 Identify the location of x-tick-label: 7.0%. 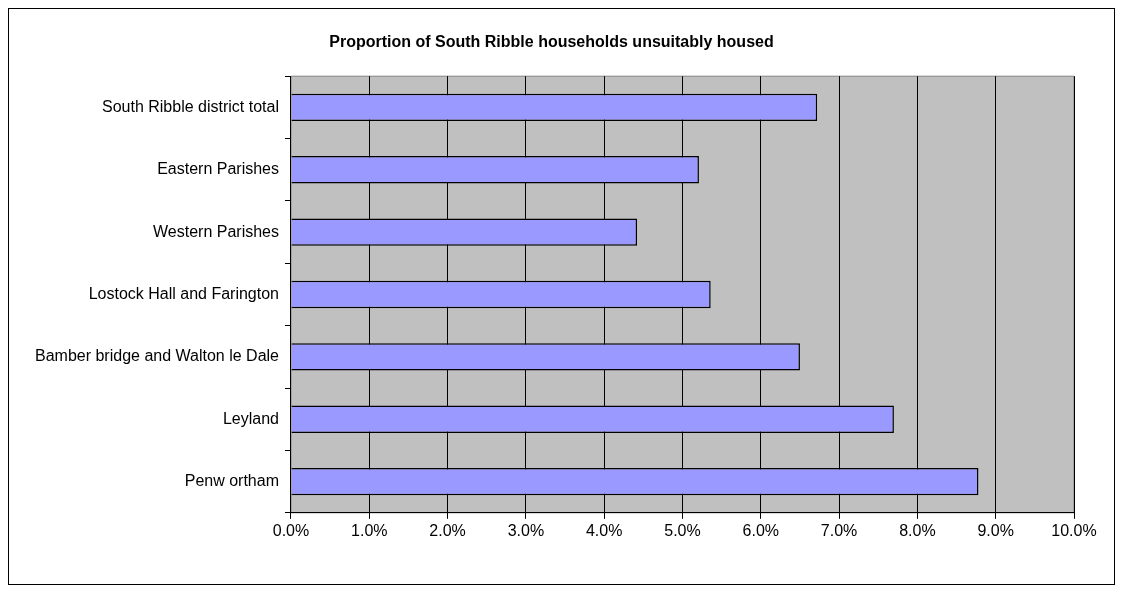
(839, 530).